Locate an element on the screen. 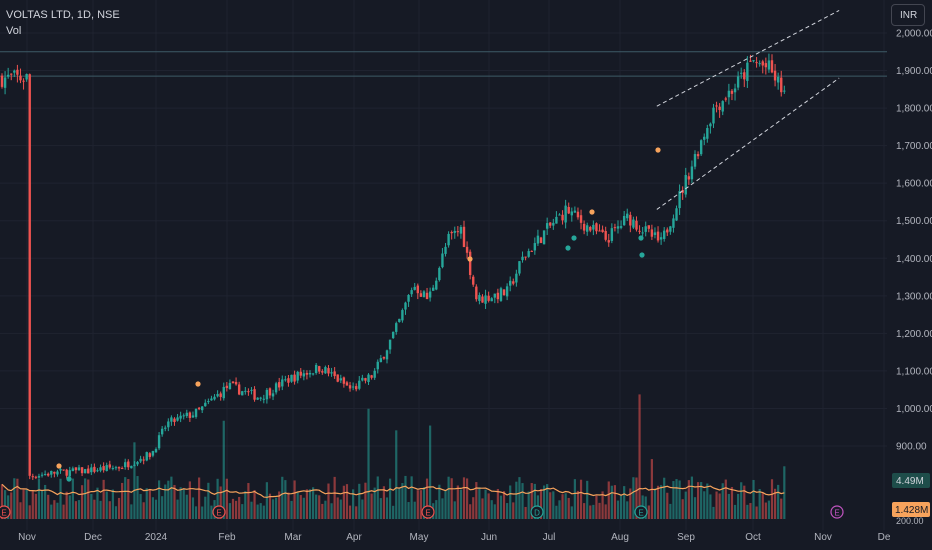  currency-button: INR is located at coordinates (908, 15).